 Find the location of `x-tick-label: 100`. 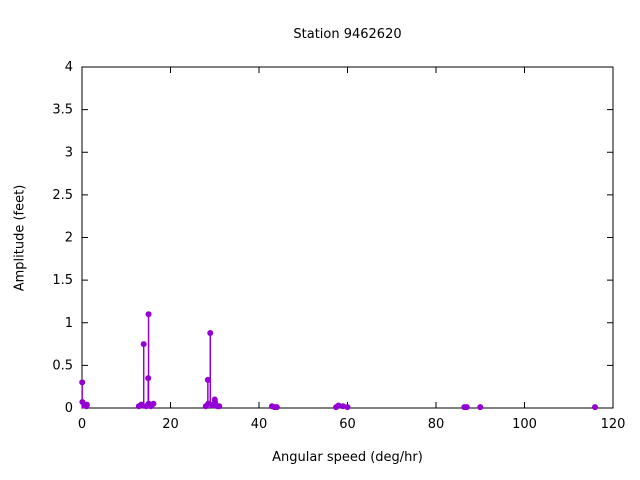

x-tick-label: 100 is located at coordinates (524, 424).